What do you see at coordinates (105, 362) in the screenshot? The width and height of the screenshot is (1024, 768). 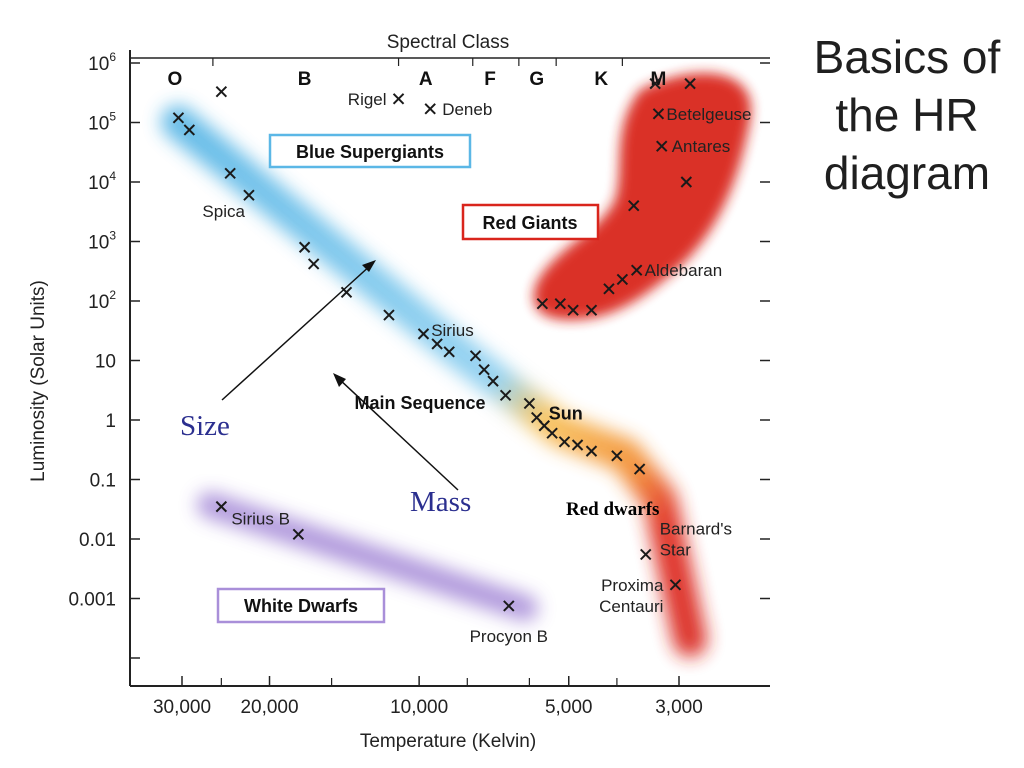 I see `y-tick-label: 10` at bounding box center [105, 362].